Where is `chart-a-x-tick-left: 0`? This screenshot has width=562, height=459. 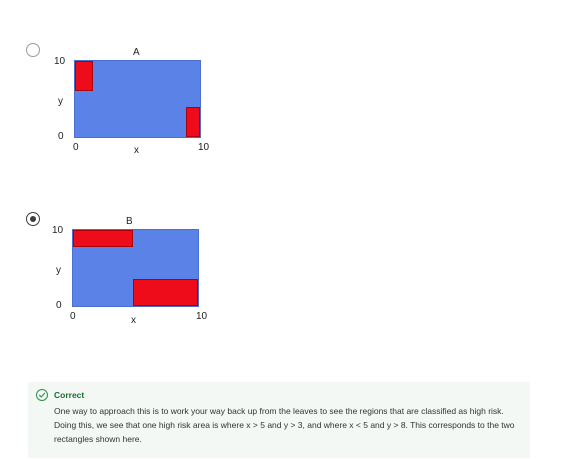 chart-a-x-tick-left: 0 is located at coordinates (76, 147).